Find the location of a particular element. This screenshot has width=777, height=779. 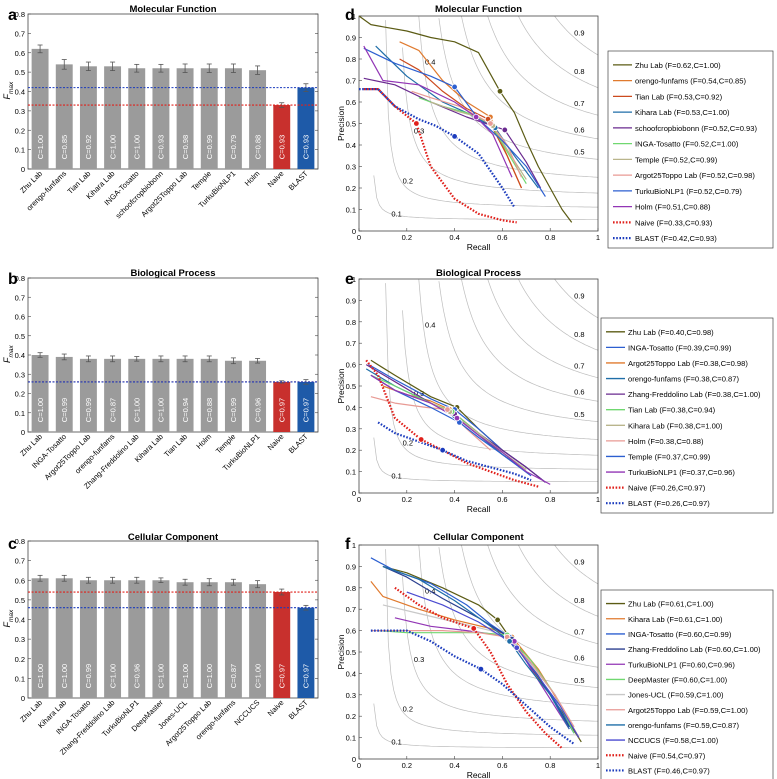

iso-f-curves: 0.1 0.2 0.3 0.4 0.5 0.6 0.7 0.8 0.9 is located at coordinates (485, 381).